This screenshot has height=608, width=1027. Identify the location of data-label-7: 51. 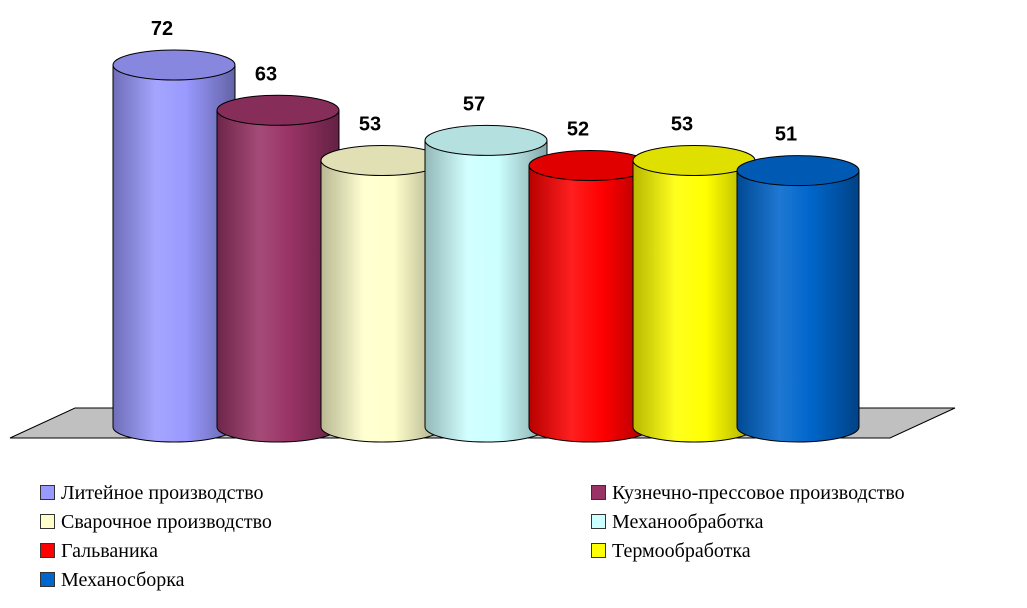
(786, 135).